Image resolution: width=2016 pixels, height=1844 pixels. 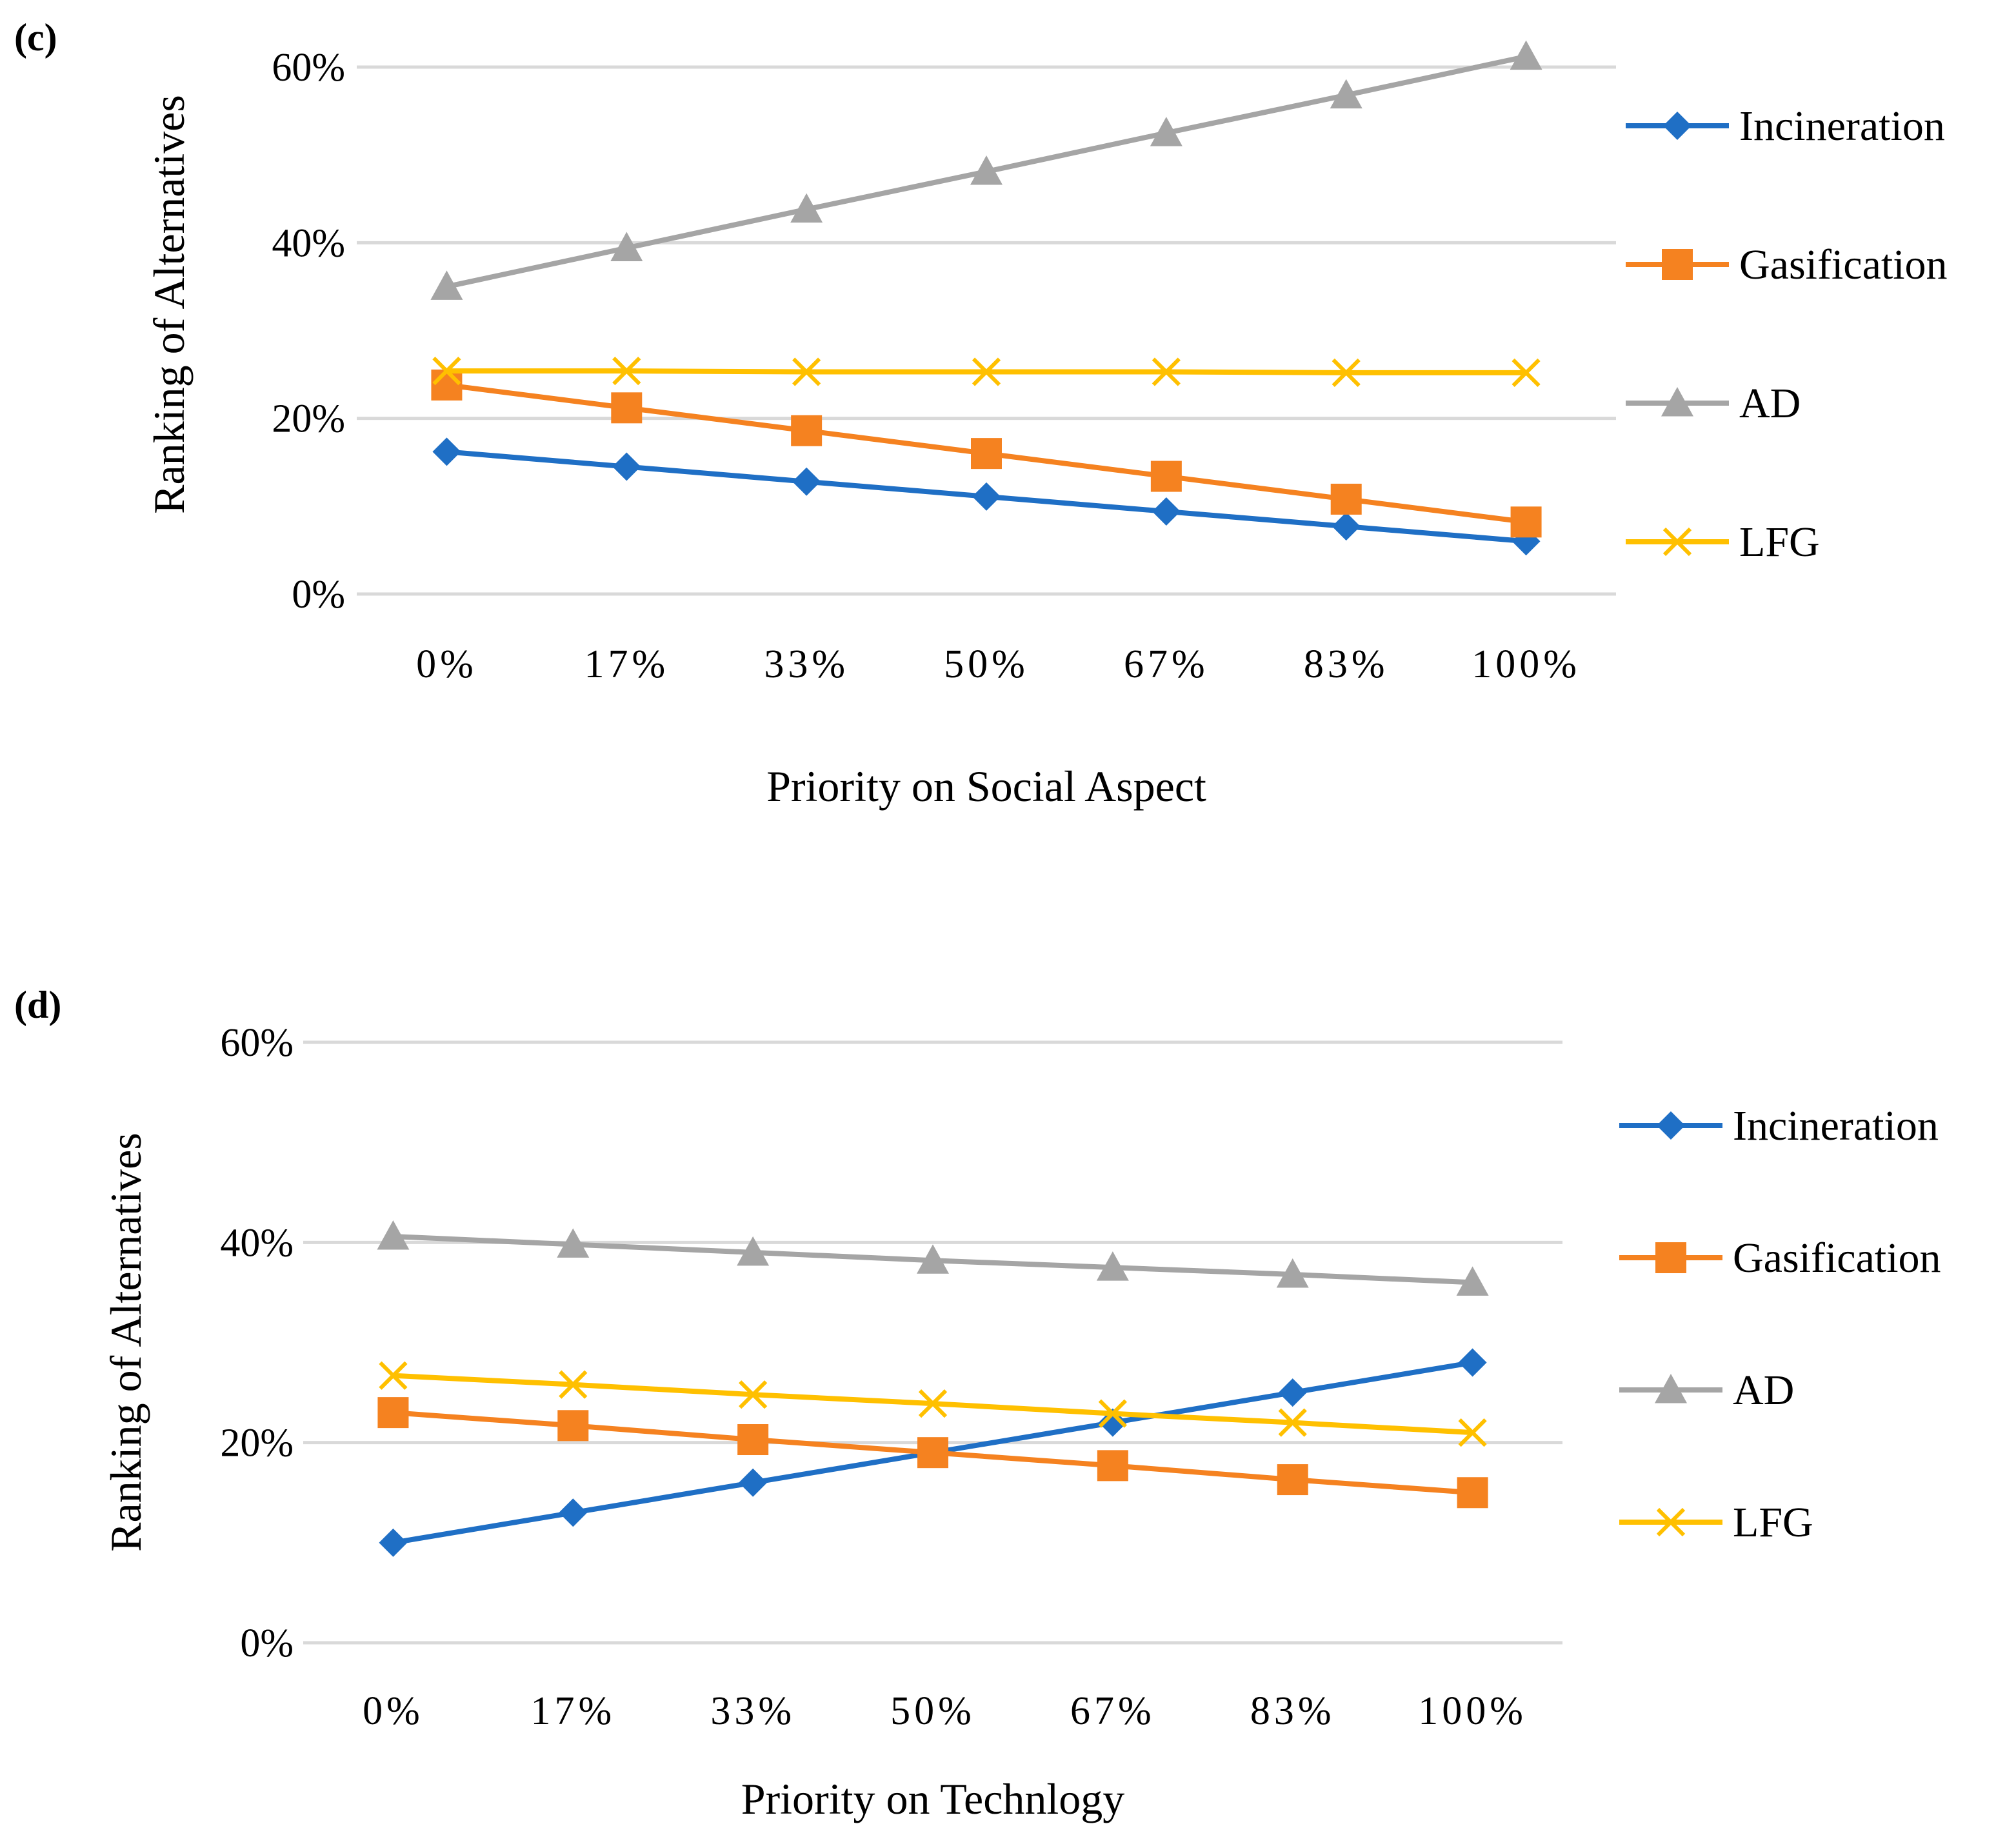 What do you see at coordinates (933, 1799) in the screenshot?
I see `x-axis-title: Priority on Technlogy` at bounding box center [933, 1799].